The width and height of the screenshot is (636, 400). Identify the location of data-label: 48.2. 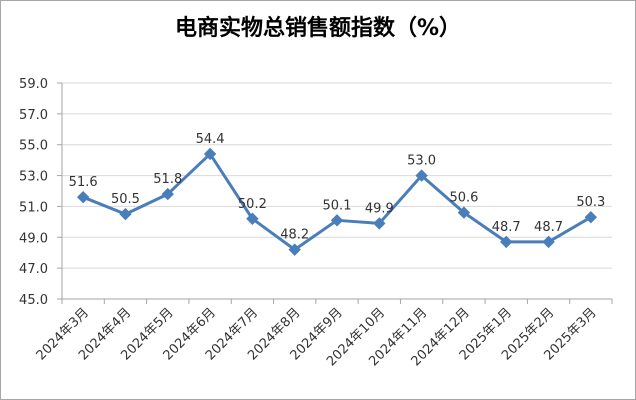
(294, 235).